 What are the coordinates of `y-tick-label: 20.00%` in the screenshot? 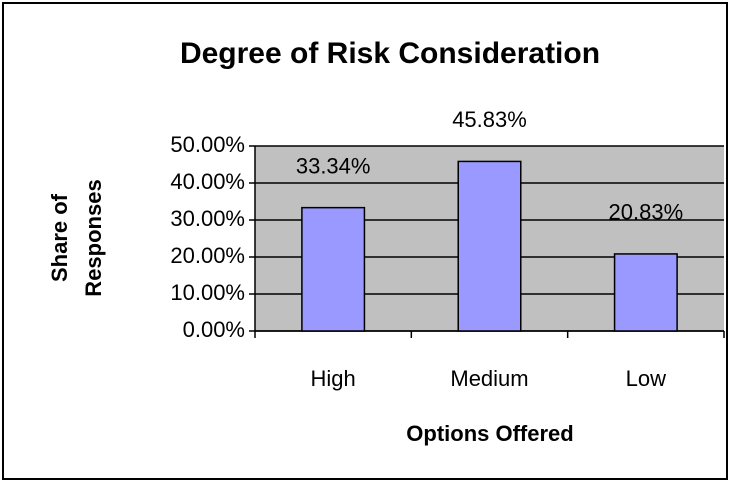 It's located at (207, 255).